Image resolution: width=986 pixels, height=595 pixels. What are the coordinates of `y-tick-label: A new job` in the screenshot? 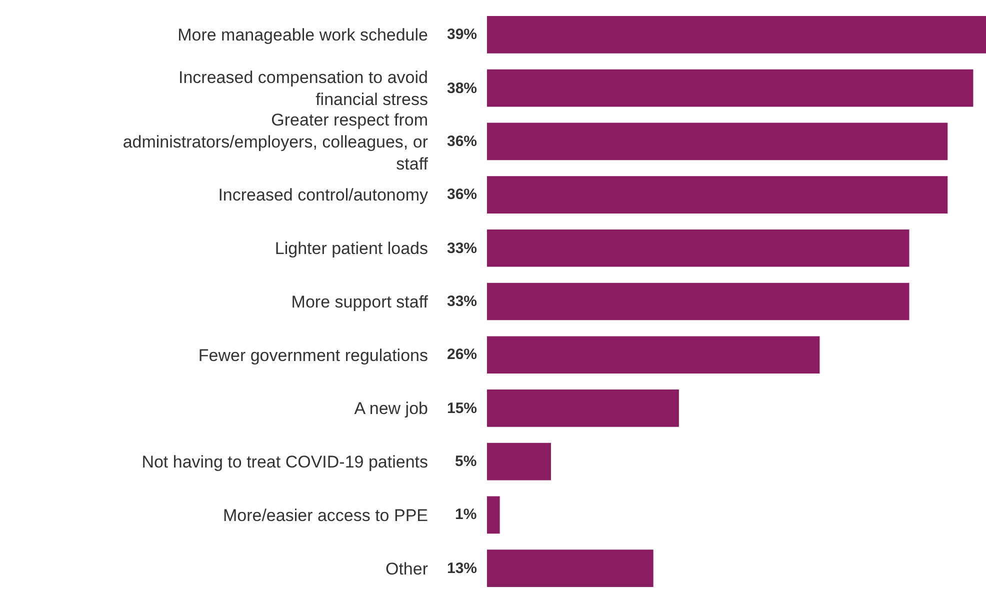 It's located at (391, 408).